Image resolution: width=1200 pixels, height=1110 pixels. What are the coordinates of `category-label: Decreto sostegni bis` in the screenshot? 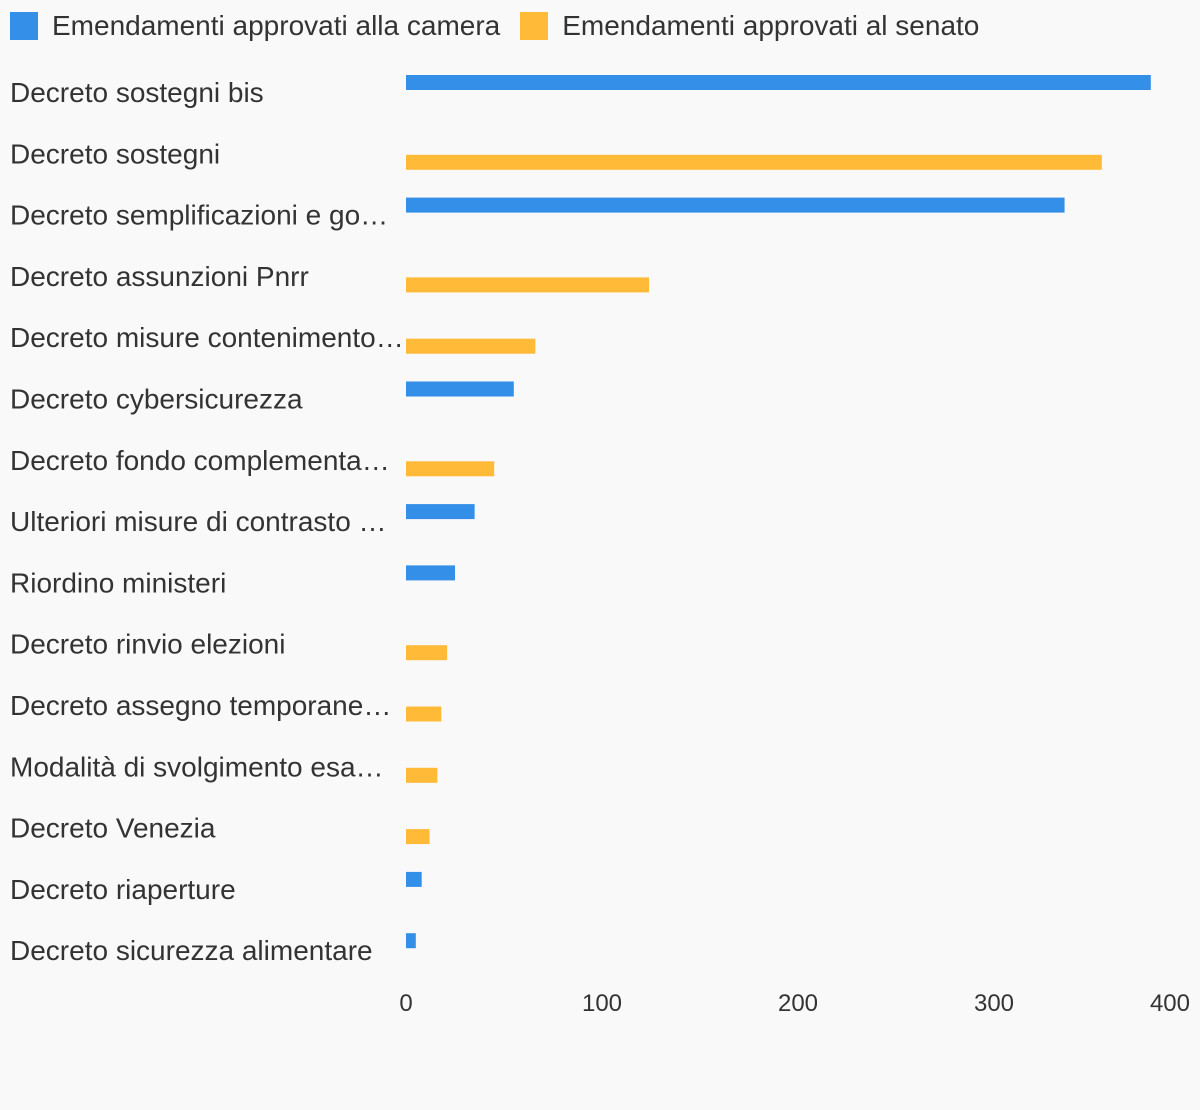 It's located at (137, 92).